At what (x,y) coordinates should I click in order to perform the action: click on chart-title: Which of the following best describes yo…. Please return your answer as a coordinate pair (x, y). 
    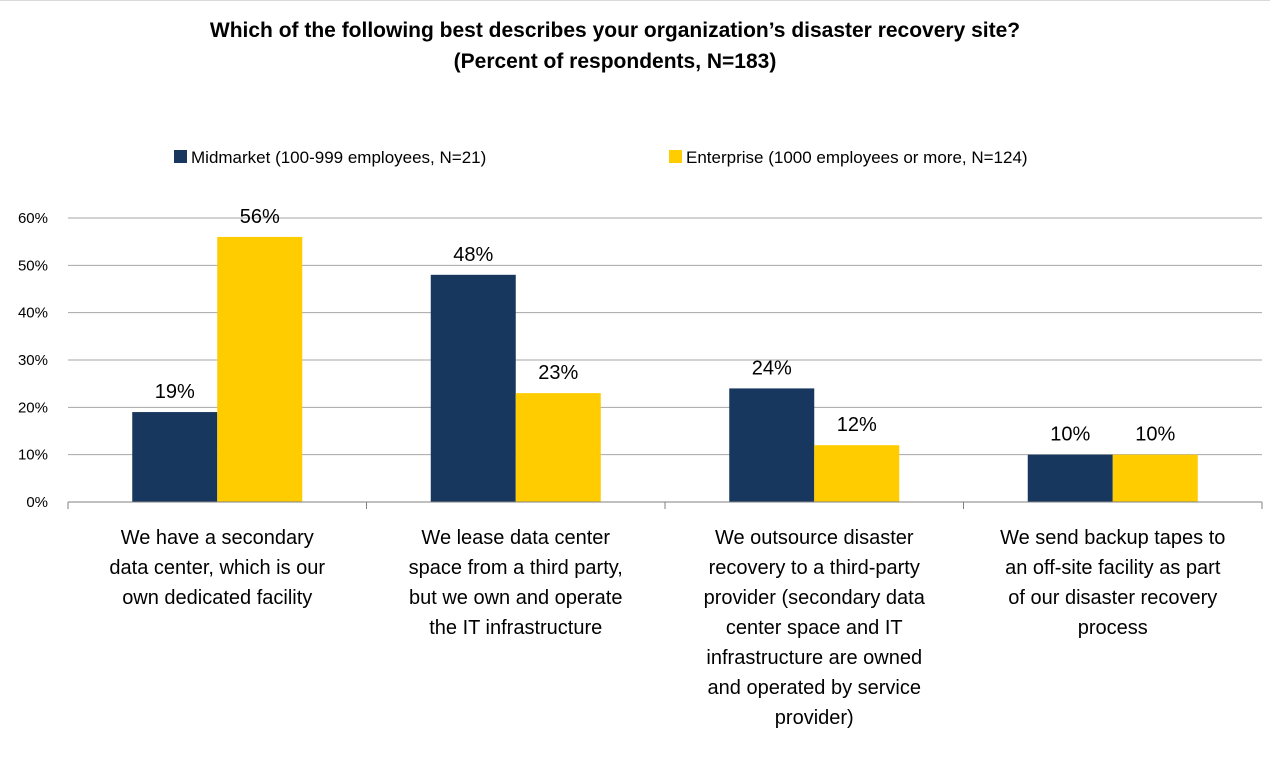
    Looking at the image, I should click on (615, 30).